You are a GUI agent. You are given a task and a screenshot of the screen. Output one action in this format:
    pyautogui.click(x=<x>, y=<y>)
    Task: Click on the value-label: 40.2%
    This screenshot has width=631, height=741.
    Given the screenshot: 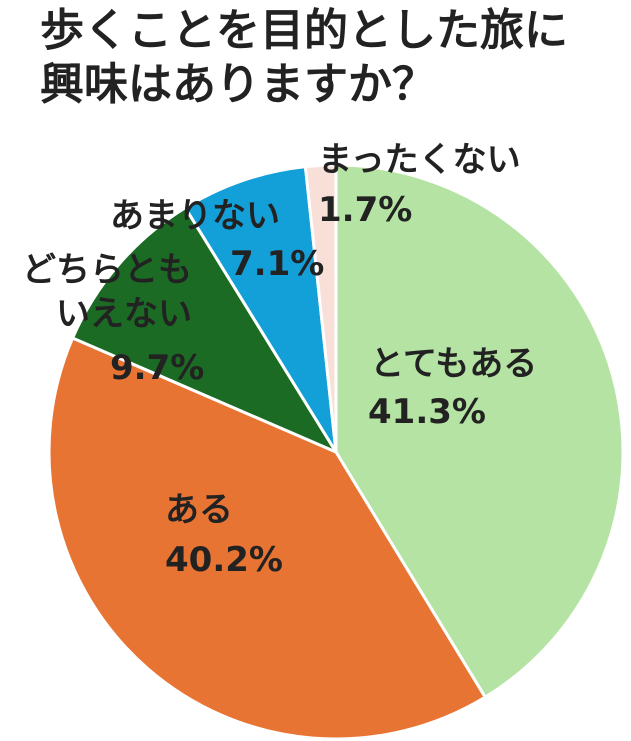 What is the action you would take?
    pyautogui.click(x=224, y=560)
    